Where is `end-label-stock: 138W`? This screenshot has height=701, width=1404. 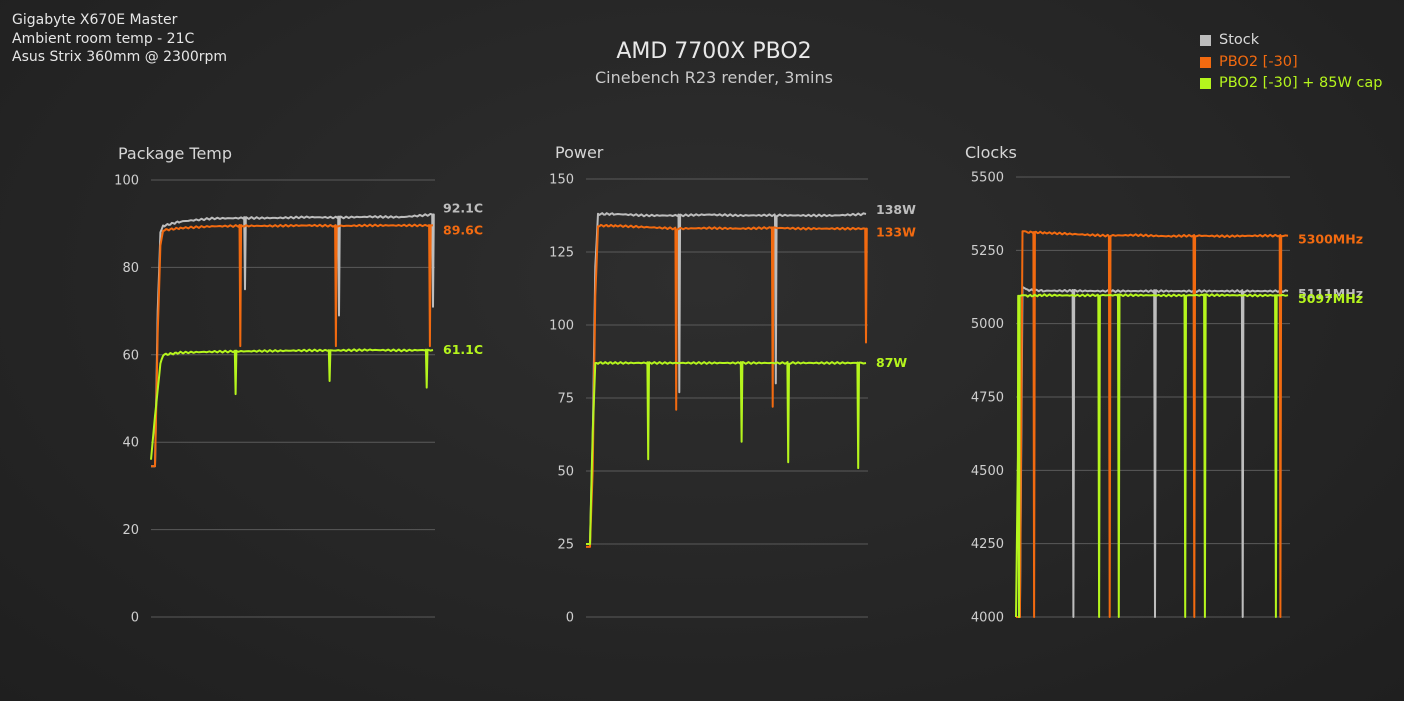 end-label-stock: 138W is located at coordinates (896, 209).